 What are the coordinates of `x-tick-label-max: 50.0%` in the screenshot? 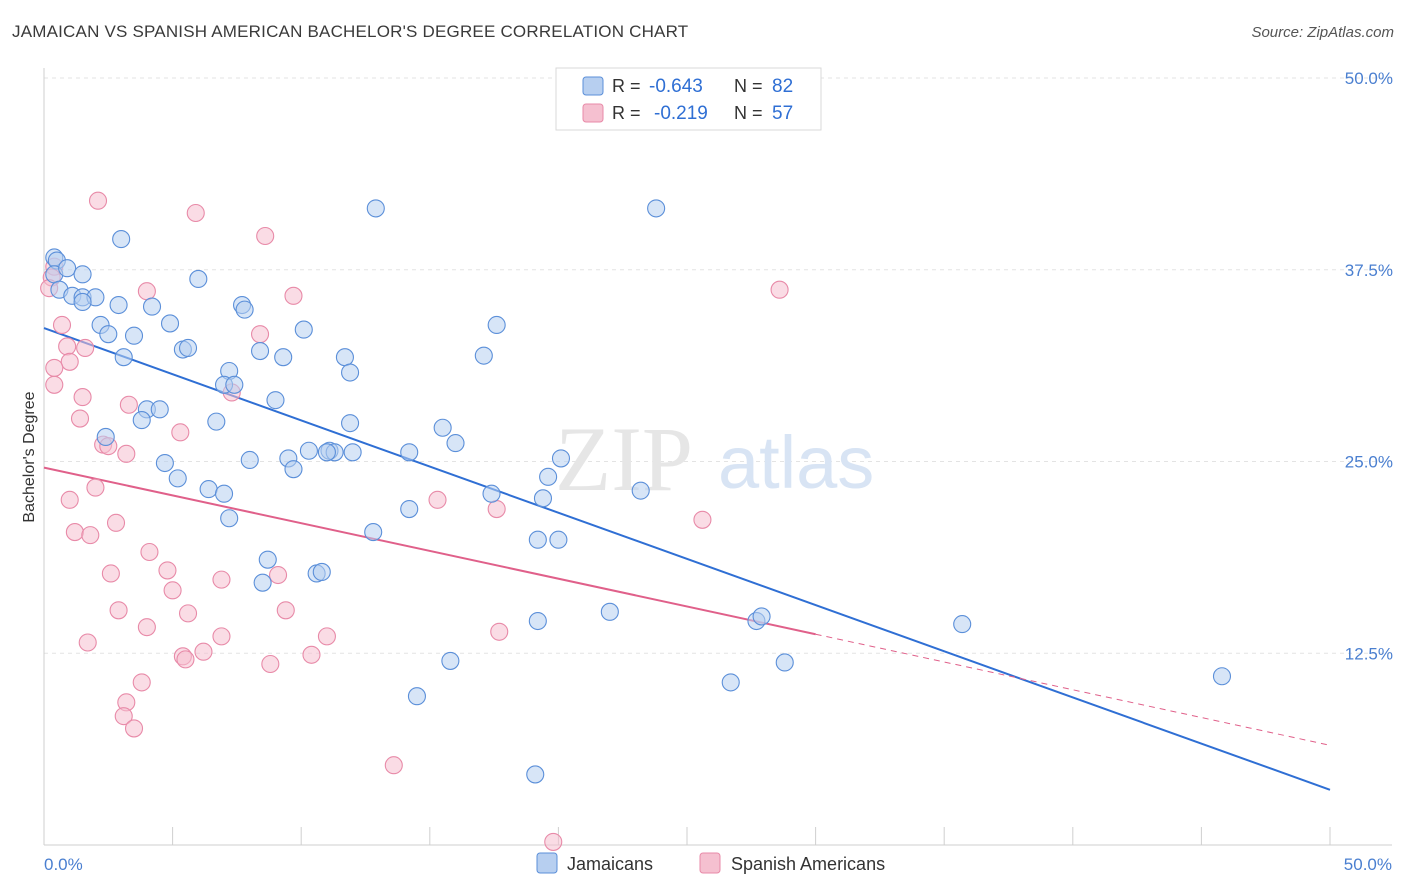 It's located at (1368, 864).